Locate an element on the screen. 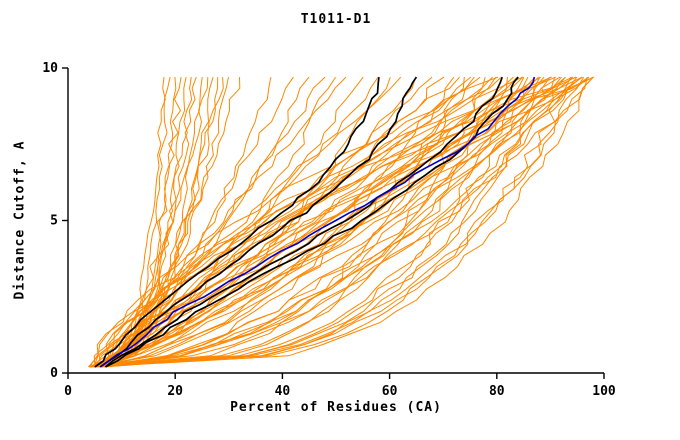  x-tick-label: 80 is located at coordinates (497, 391).